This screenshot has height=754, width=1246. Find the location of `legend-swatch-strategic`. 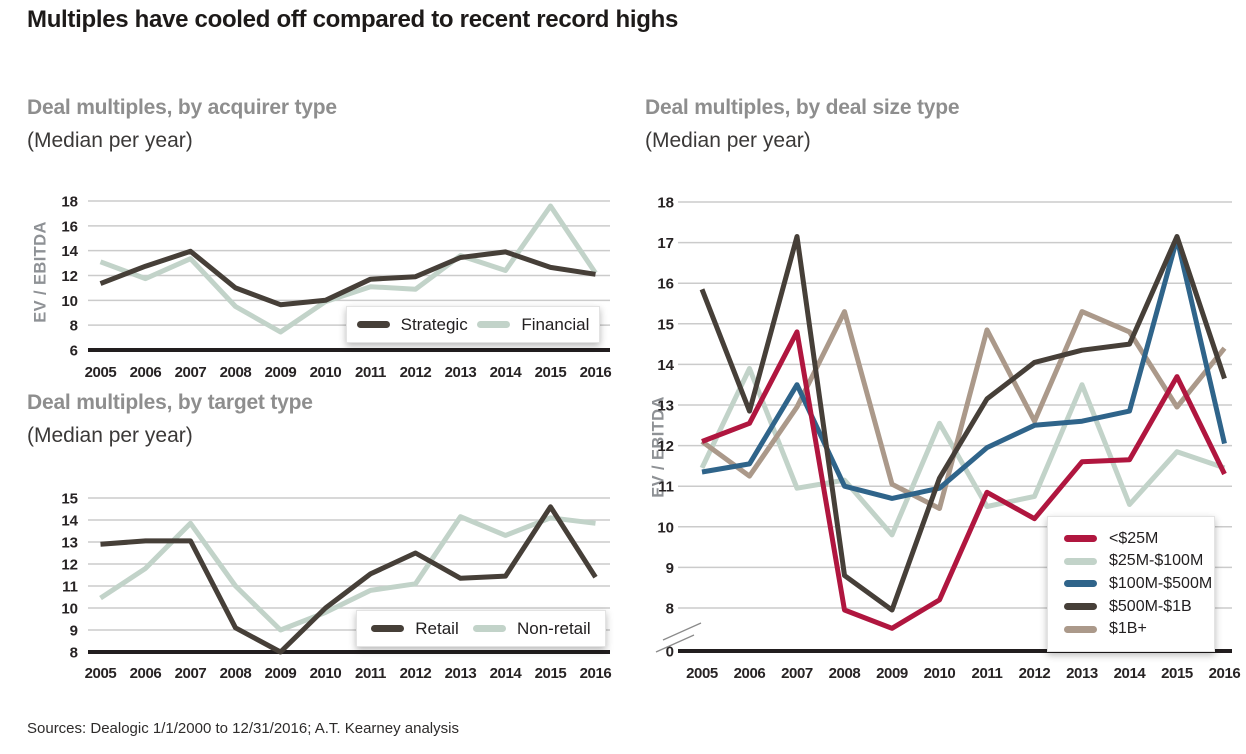

legend-swatch-strategic is located at coordinates (373, 324).